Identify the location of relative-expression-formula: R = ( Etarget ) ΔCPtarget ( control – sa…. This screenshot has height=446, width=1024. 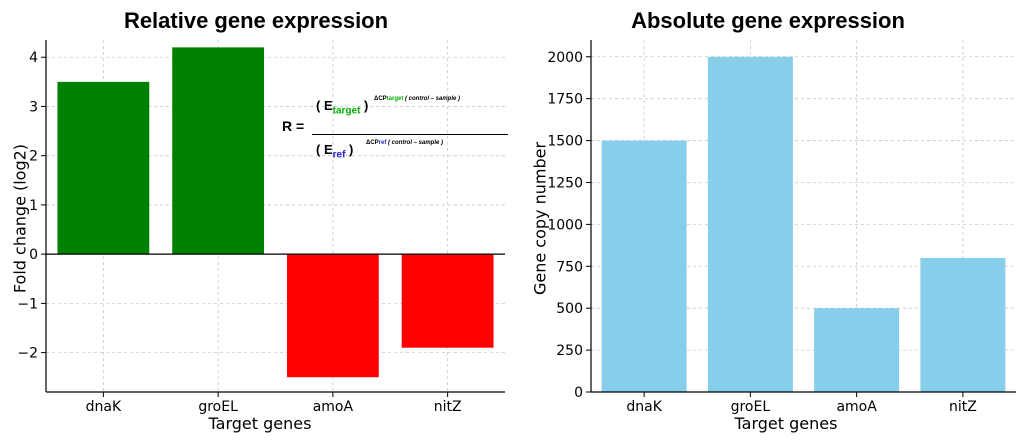
(396, 127).